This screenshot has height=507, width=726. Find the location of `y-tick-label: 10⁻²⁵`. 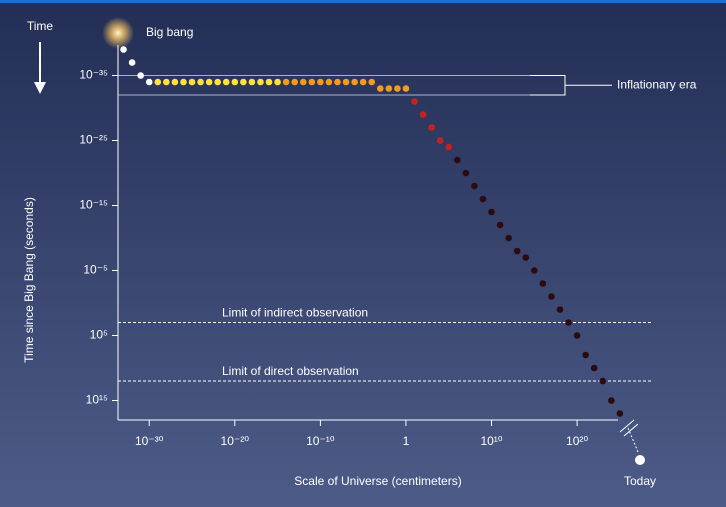

y-tick-label: 10⁻²⁵ is located at coordinates (93, 140).